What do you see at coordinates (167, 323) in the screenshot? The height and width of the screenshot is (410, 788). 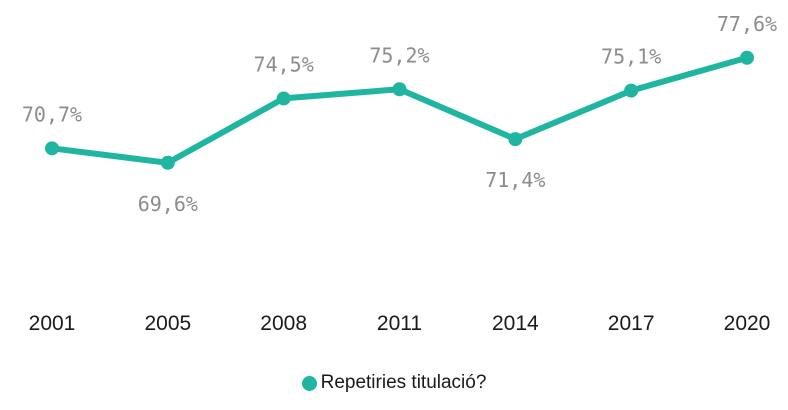 I see `x-tick-label: 2005` at bounding box center [167, 323].